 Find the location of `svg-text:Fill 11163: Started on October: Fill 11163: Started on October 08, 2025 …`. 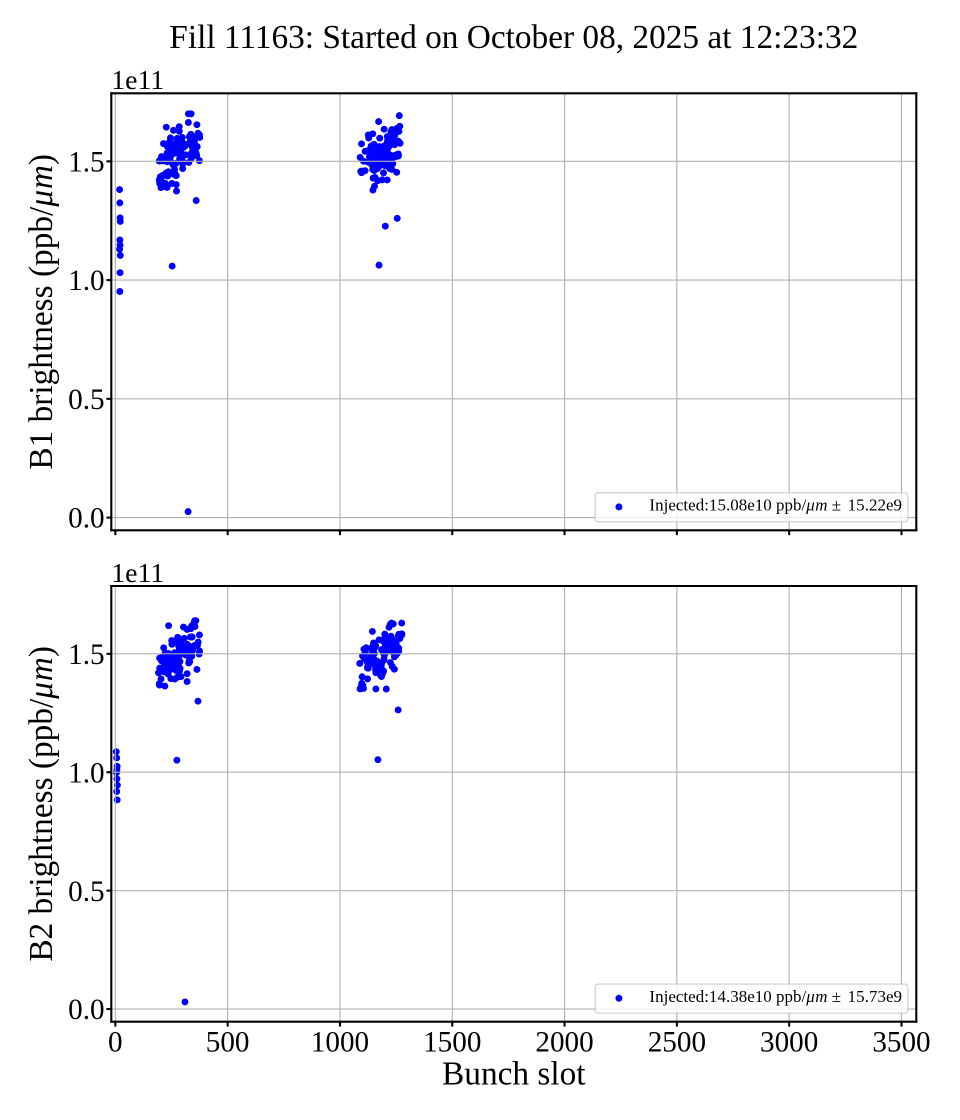

svg-text:Fill 11163: Started on October: Fill 11163: Started on October 08, 2025 … is located at coordinates (513, 37).